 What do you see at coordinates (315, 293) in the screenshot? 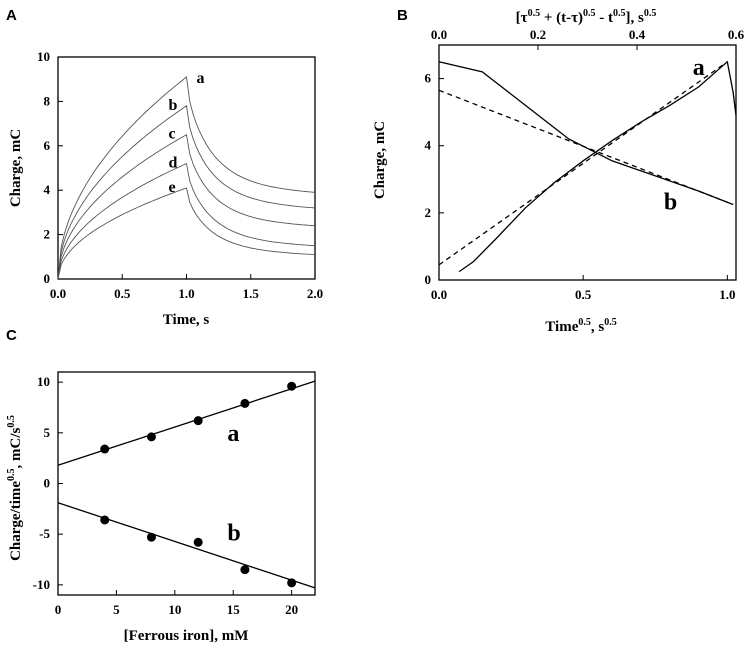
I see `x-tick-label: 2.0` at bounding box center [315, 293].